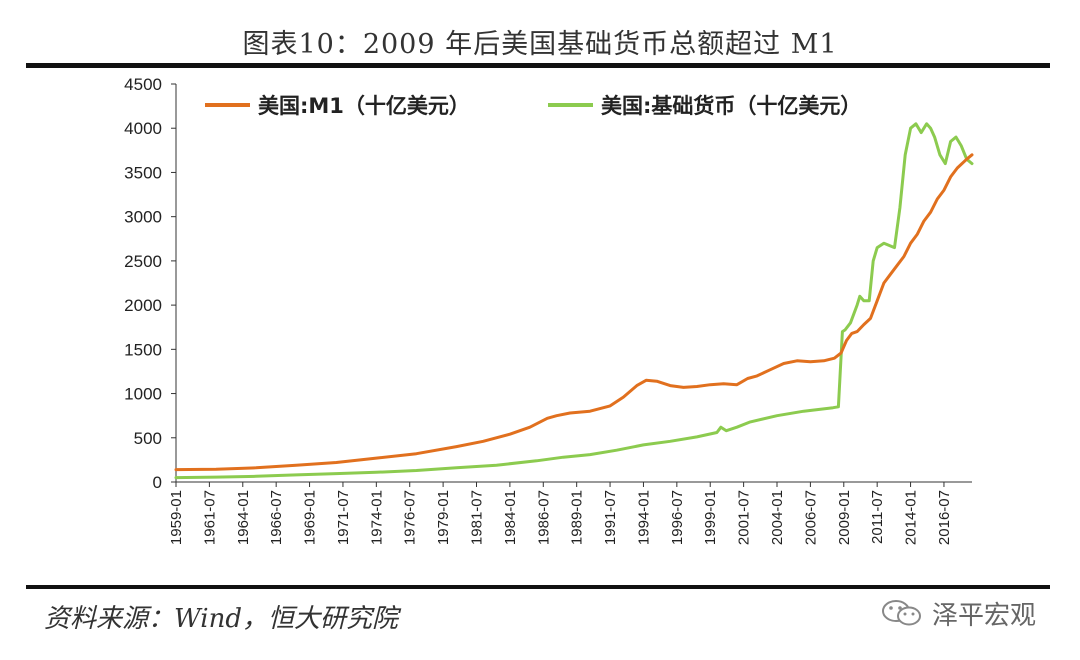 The image size is (1080, 660). What do you see at coordinates (538, 65) in the screenshot?
I see `top-rule` at bounding box center [538, 65].